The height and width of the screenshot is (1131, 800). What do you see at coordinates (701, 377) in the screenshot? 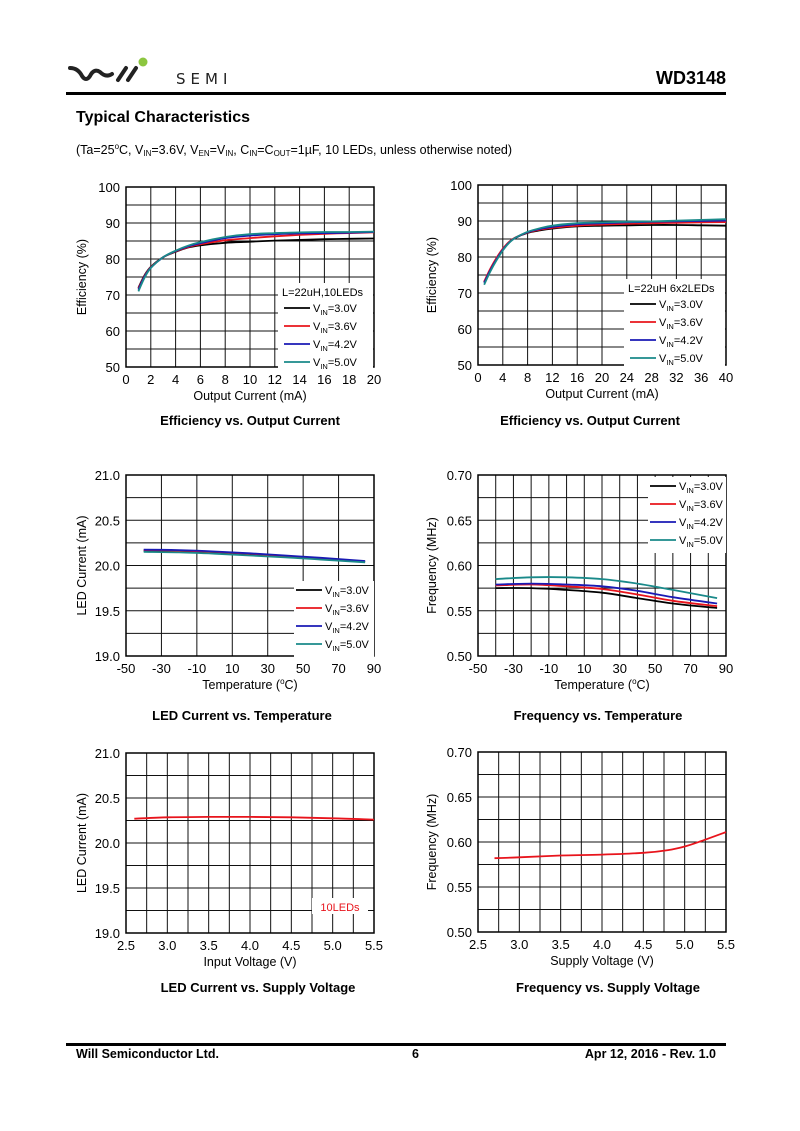
I see `x-tick-label: 36` at bounding box center [701, 377].